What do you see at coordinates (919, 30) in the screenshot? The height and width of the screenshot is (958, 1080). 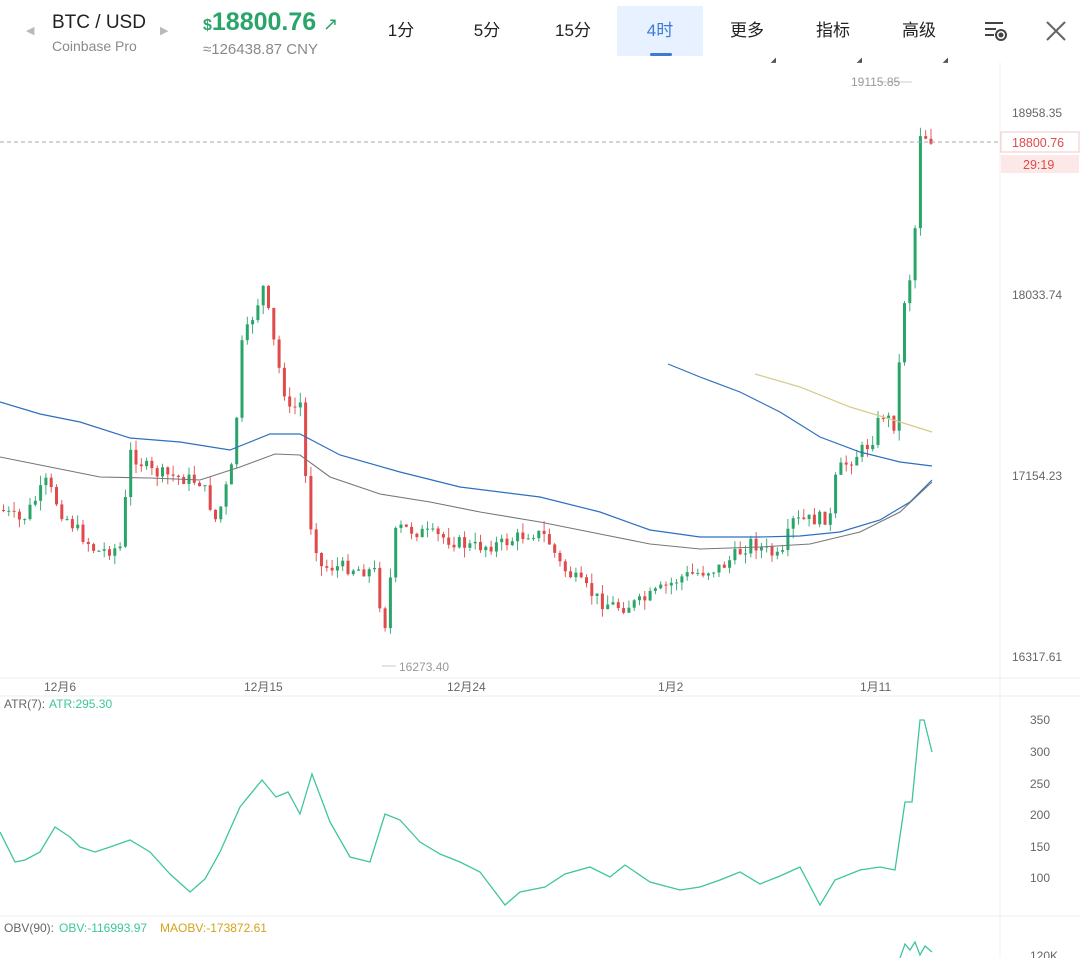 I see `tab-label: 高级` at bounding box center [919, 30].